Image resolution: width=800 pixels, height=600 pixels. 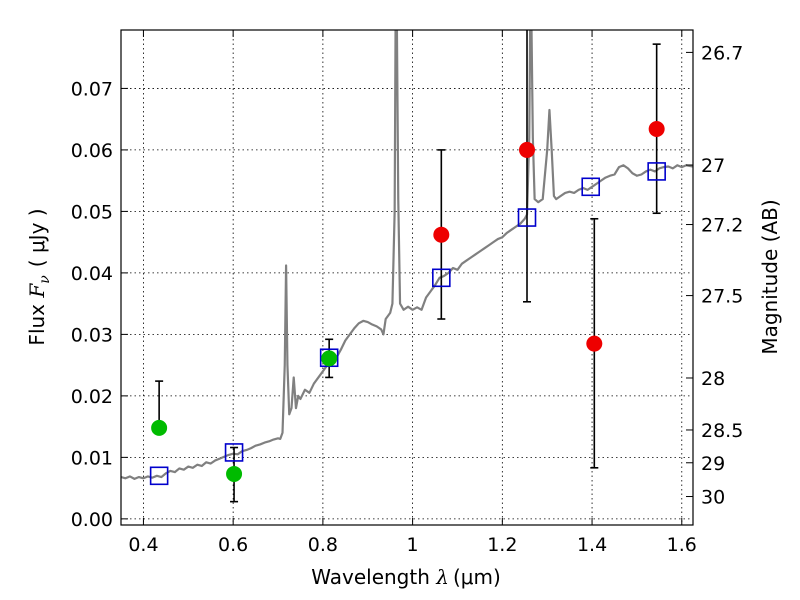 What do you see at coordinates (92, 520) in the screenshot?
I see `y-tick-label: 0.00` at bounding box center [92, 520].